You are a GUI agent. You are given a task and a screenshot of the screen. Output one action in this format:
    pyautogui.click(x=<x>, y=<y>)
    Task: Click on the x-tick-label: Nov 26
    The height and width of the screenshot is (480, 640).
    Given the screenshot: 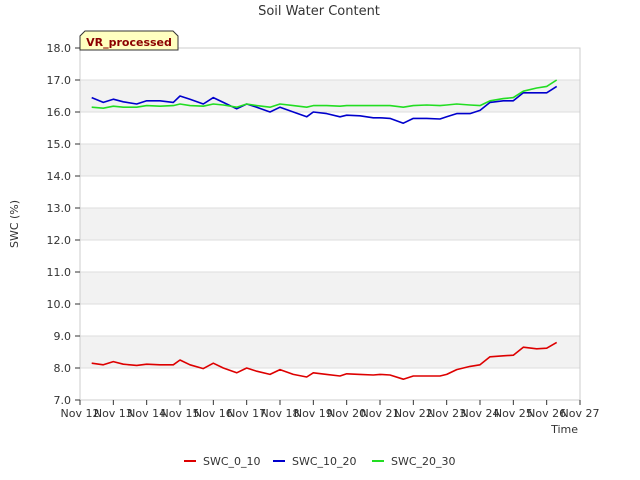 What is the action you would take?
    pyautogui.click(x=546, y=413)
    